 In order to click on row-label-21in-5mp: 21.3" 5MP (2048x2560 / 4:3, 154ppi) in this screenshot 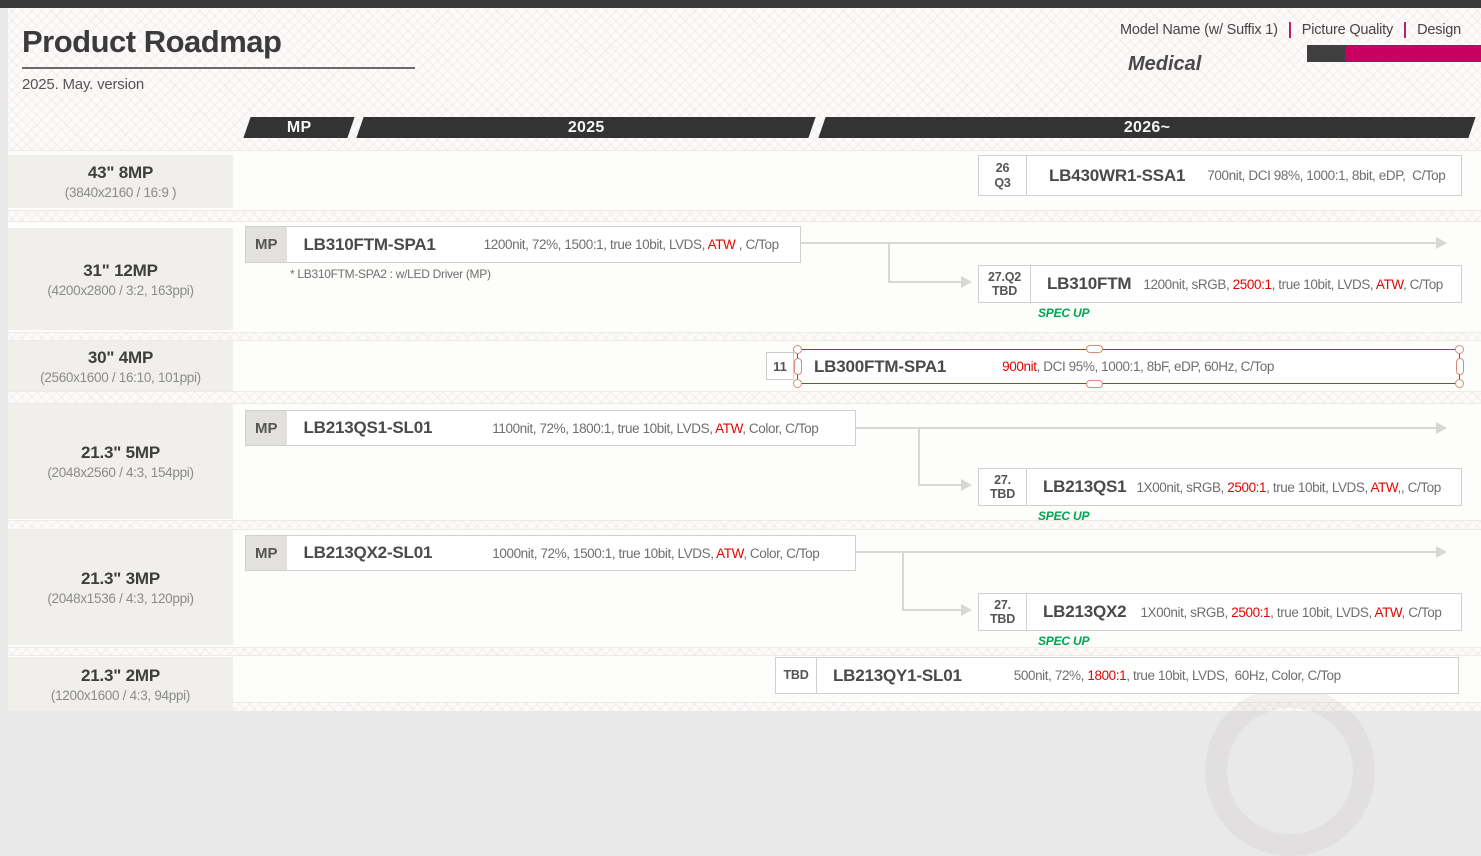, I will do `click(120, 461)`.